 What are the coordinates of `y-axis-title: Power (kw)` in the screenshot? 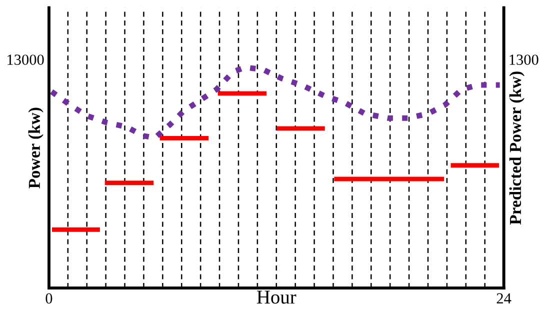 It's located at (36, 148).